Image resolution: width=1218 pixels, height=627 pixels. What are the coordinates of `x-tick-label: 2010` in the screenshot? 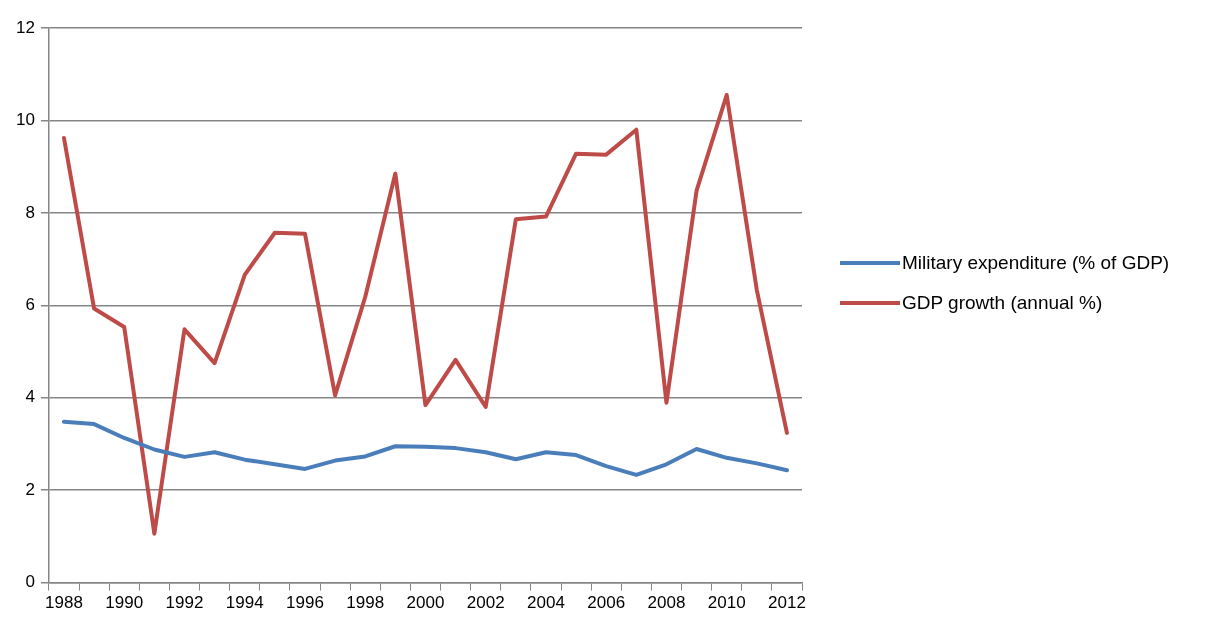 It's located at (726, 603).